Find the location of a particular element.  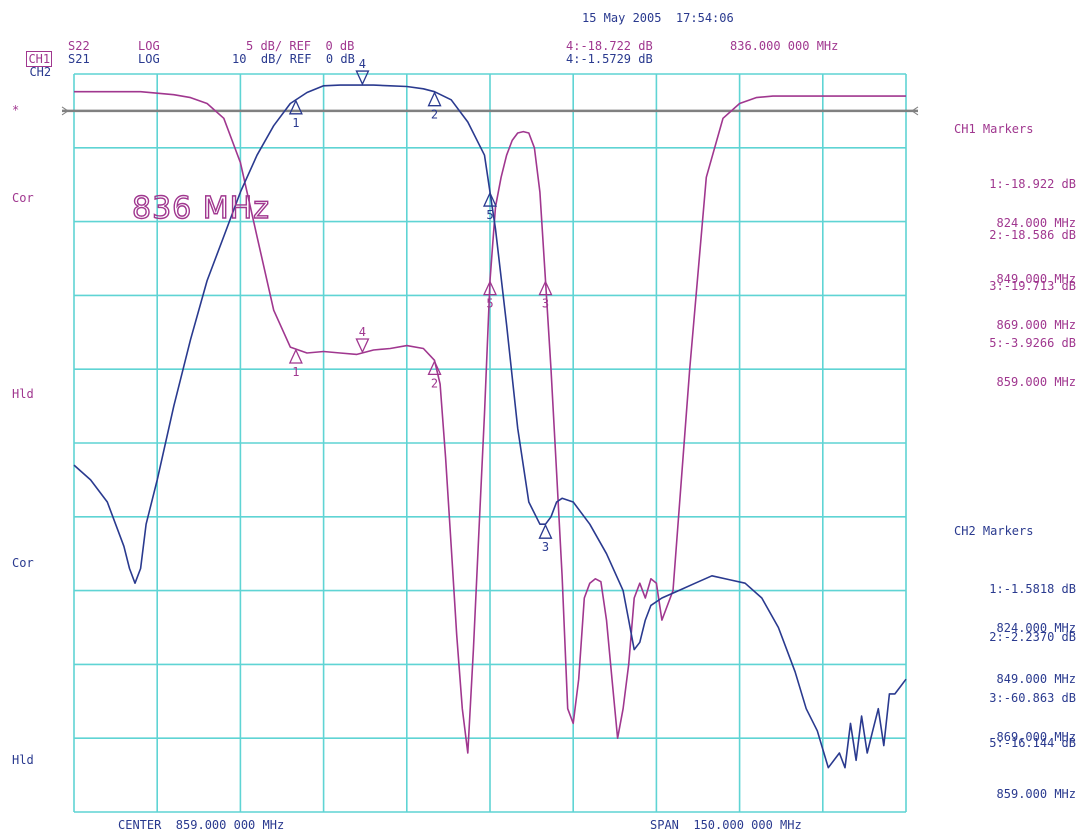

ch2-marker-value: 3:-60.863 dB is located at coordinates (1032, 698).